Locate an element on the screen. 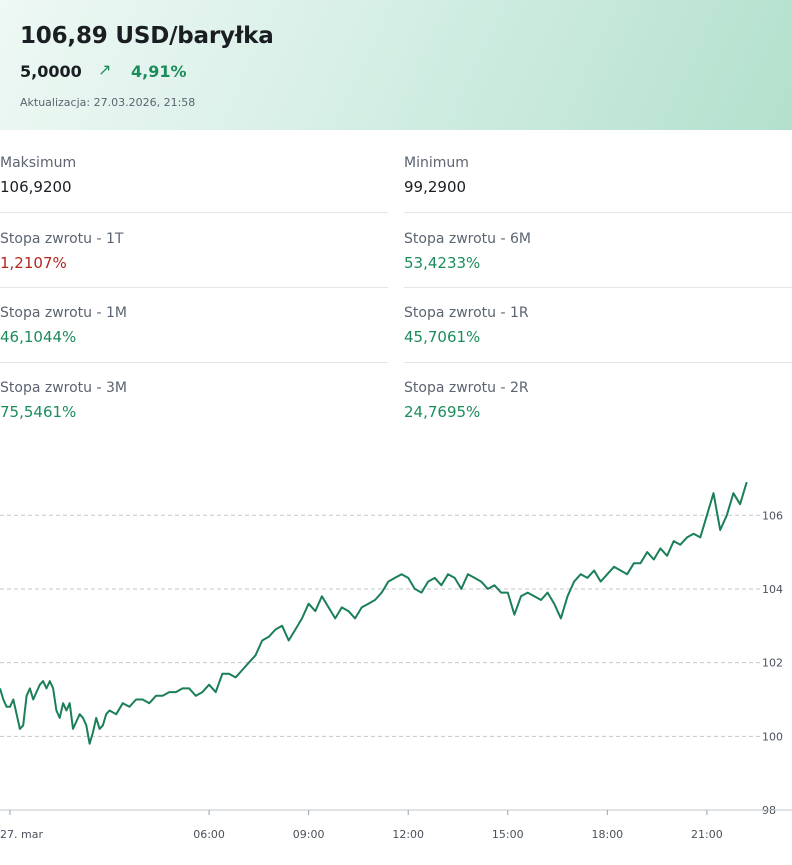 This screenshot has height=865, width=792. x-tick-label: 27. mar is located at coordinates (21, 834).